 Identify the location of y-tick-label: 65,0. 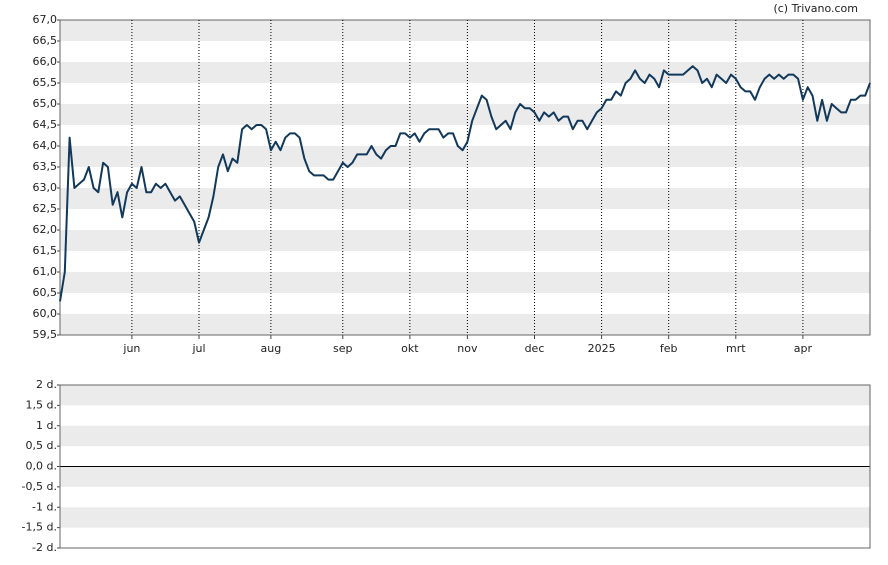
(45, 103).